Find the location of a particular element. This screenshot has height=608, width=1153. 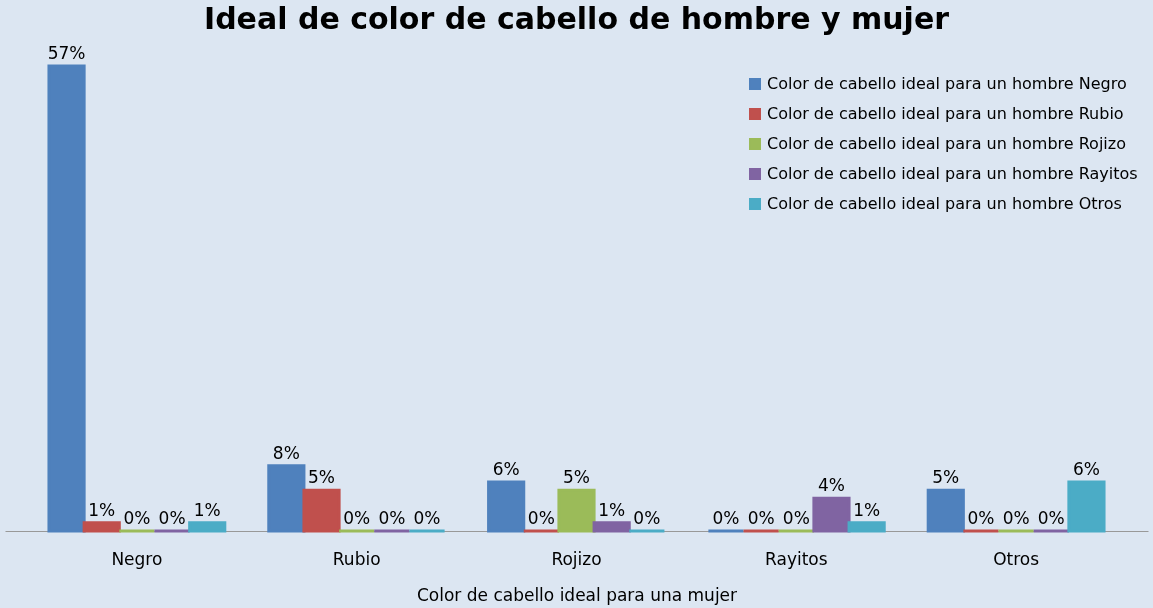

legend-label: Color de cabello ideal para un hombre Otros is located at coordinates (944, 203).